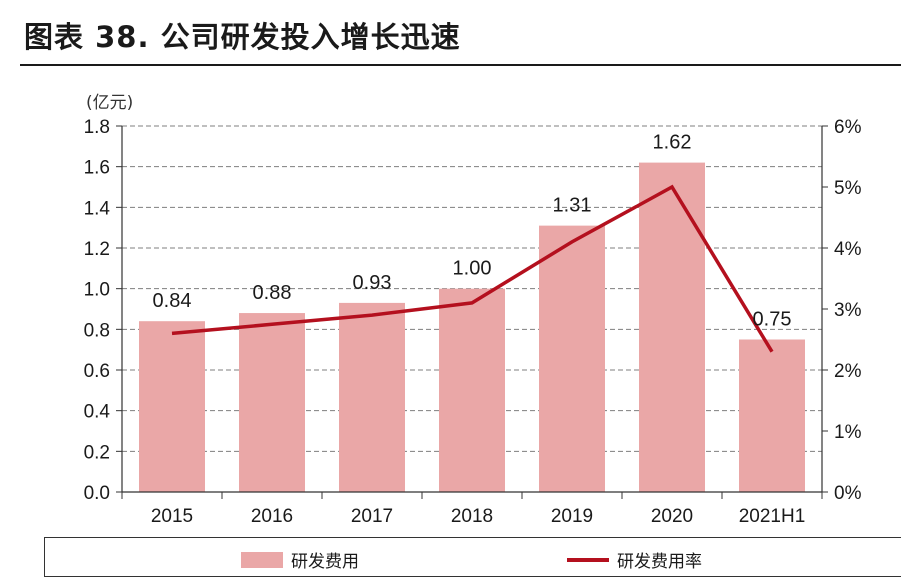  Describe the element at coordinates (472, 390) in the screenshot. I see `bar-2018` at that location.